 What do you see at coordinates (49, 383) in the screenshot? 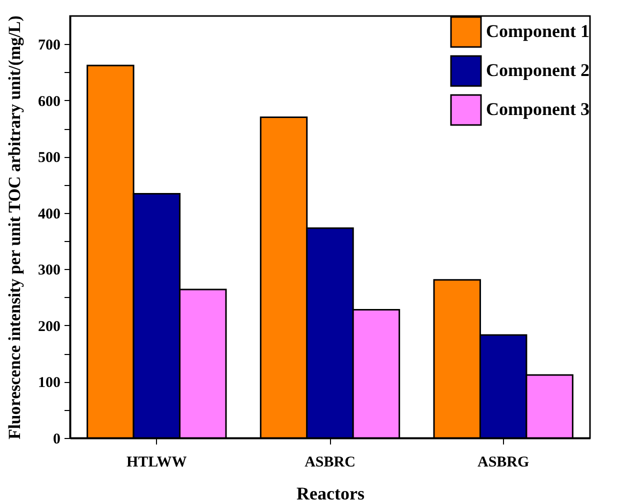
I see `y-tick-label: 100` at bounding box center [49, 383].